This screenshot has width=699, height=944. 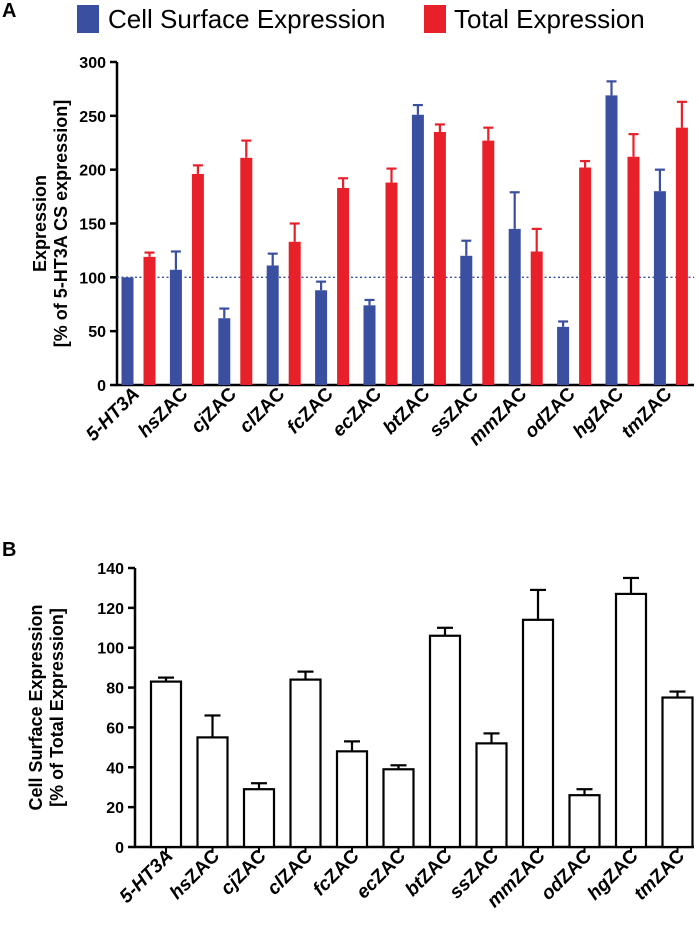 What do you see at coordinates (149, 320) in the screenshot?
I see `bar-total-expression-5-ht3a` at bounding box center [149, 320].